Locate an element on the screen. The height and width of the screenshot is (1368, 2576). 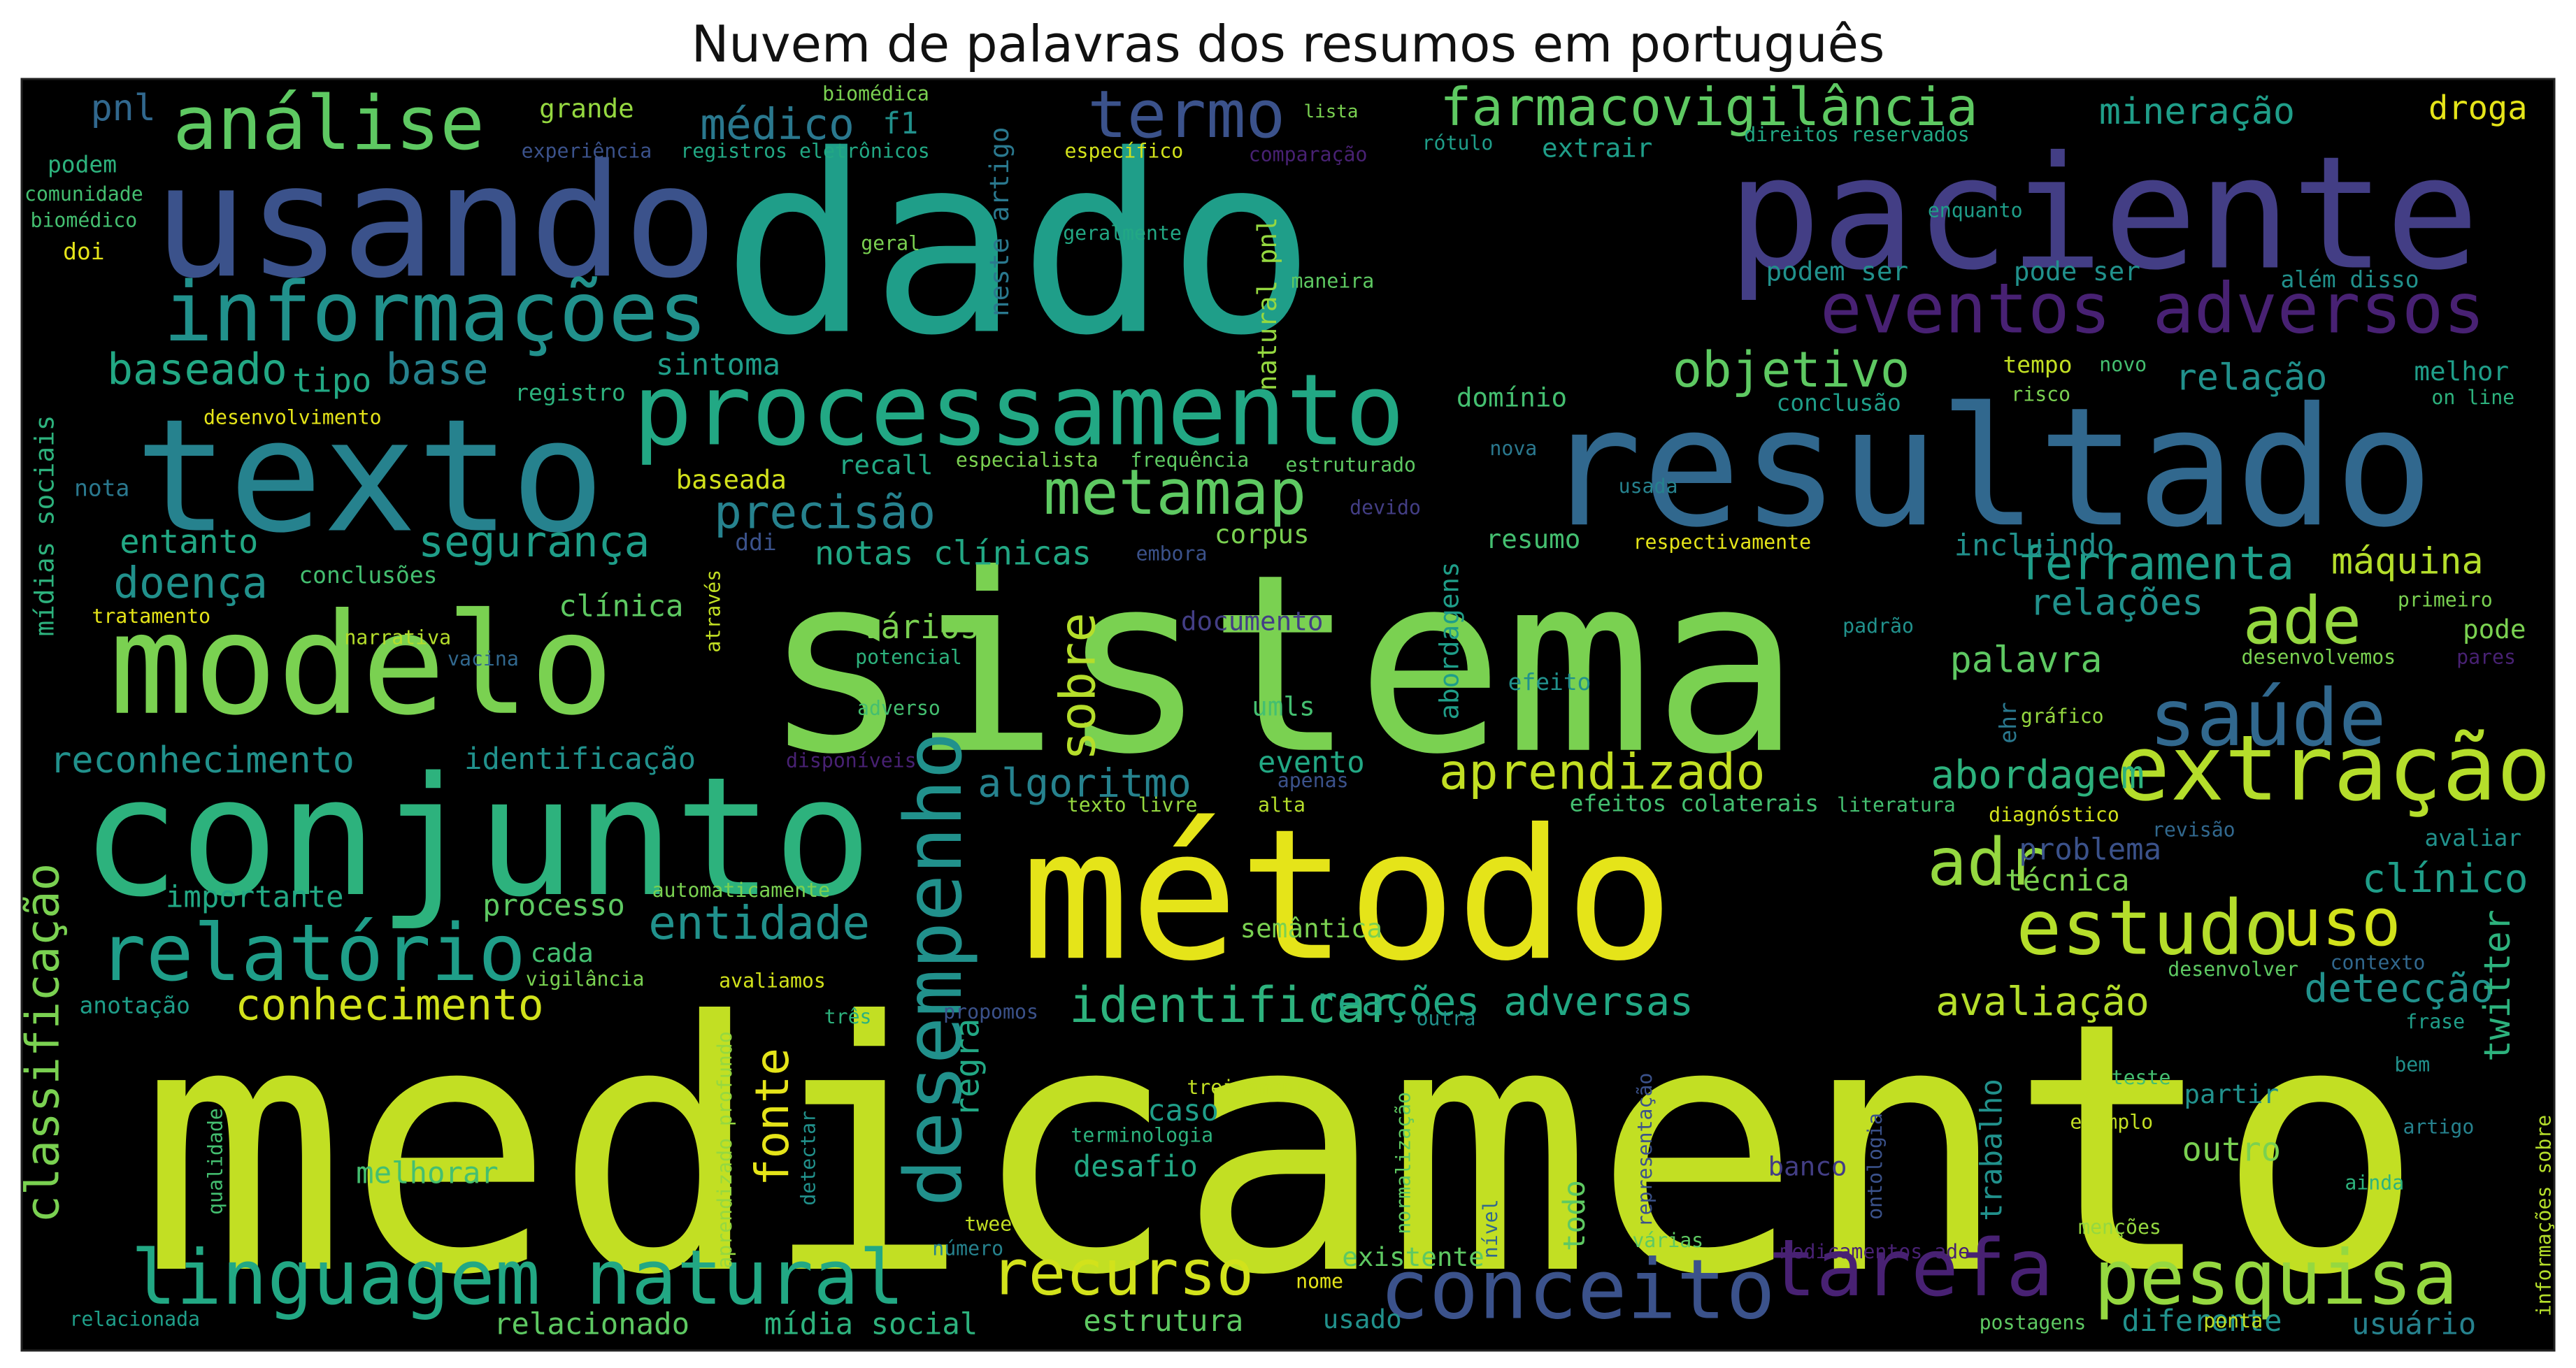
cloud-word: alta is located at coordinates (1281, 805).